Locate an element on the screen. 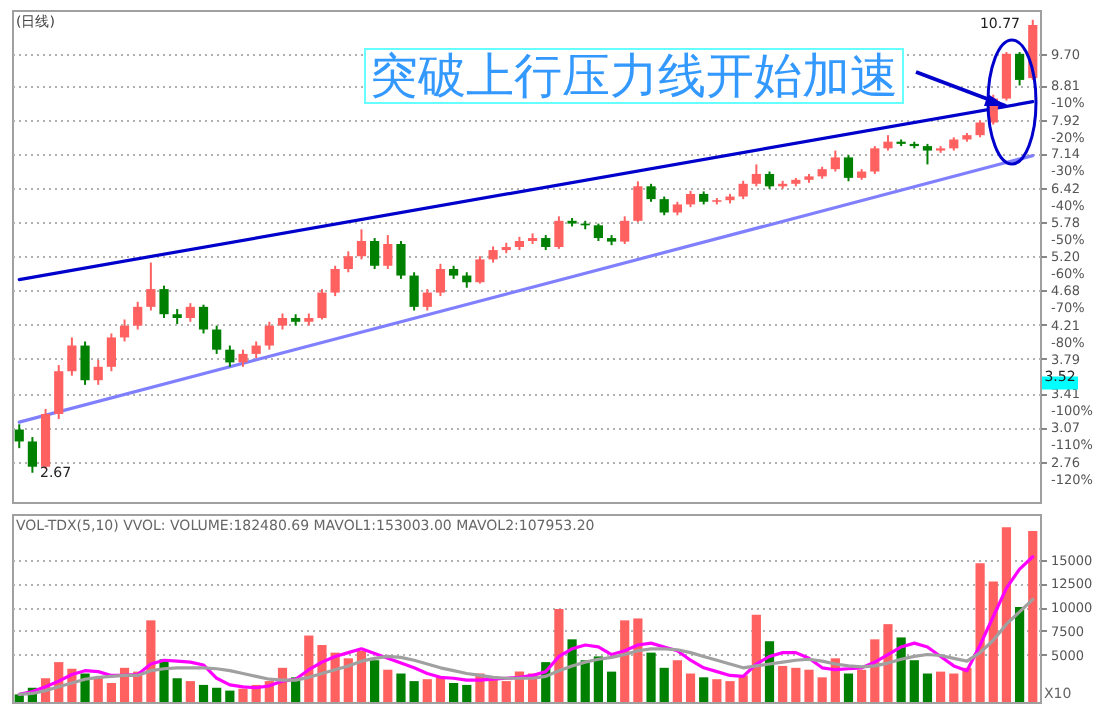 The image size is (1118, 704). line-series is located at coordinates (526, 646).